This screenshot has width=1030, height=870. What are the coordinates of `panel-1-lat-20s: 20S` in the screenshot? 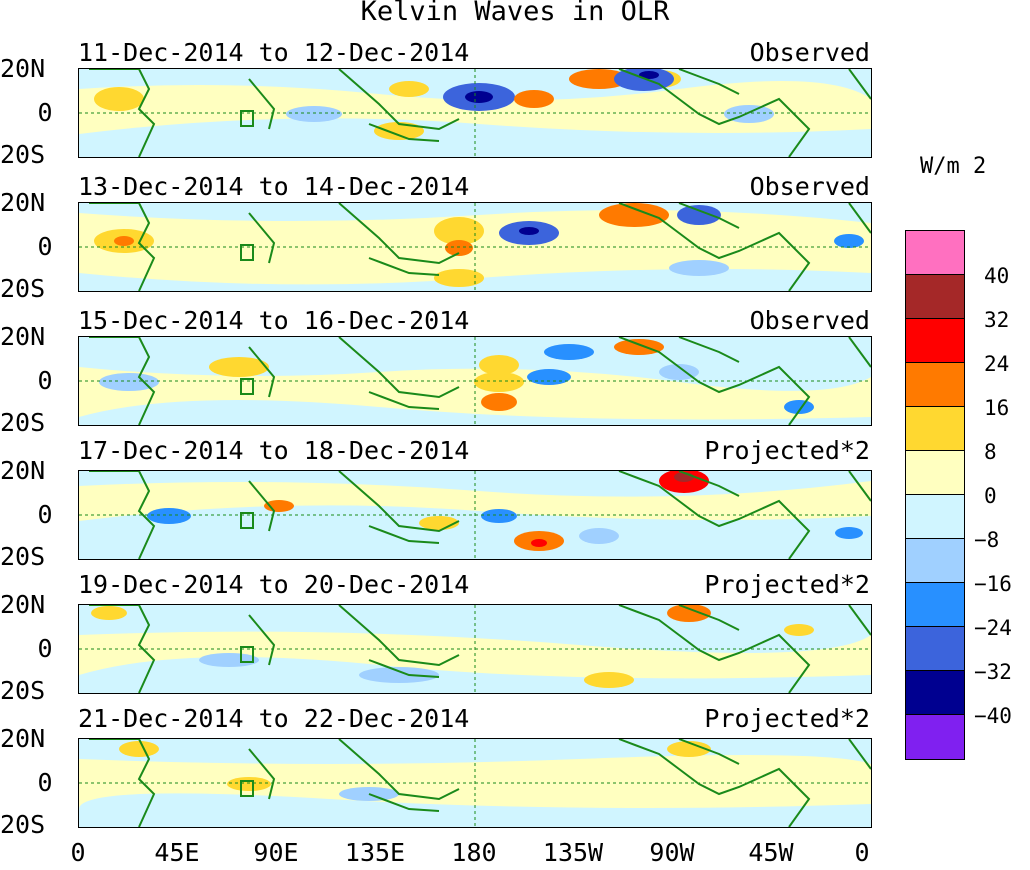 It's located at (23, 154).